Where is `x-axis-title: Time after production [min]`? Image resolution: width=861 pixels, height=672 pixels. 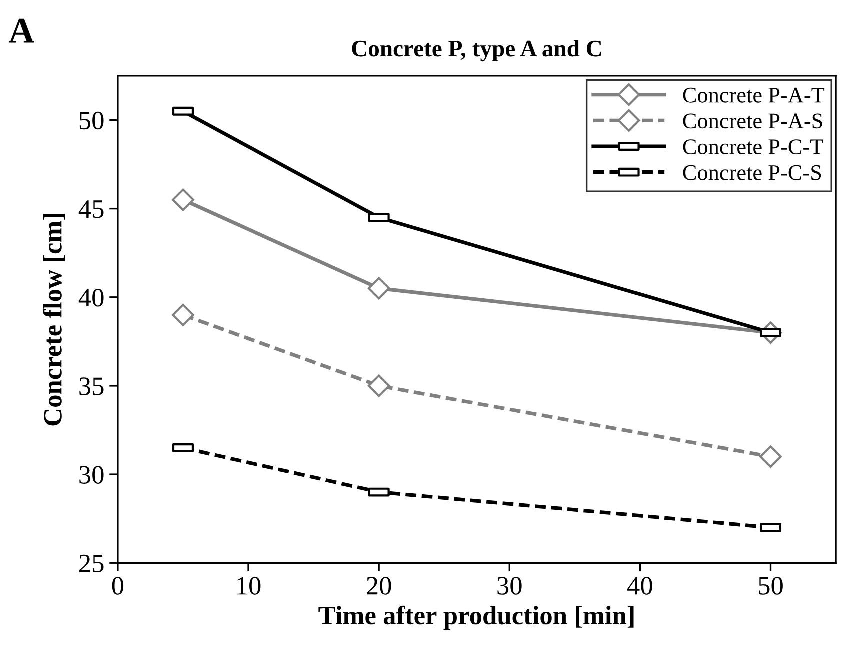 x-axis-title: Time after production [min] is located at coordinates (476, 618).